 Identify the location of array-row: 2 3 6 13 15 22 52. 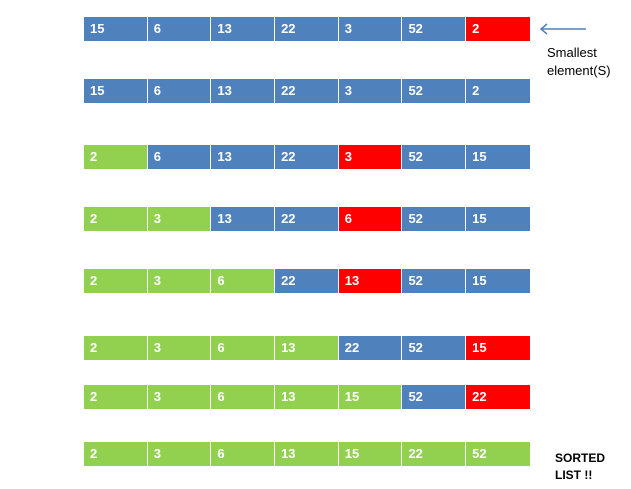
(307, 454).